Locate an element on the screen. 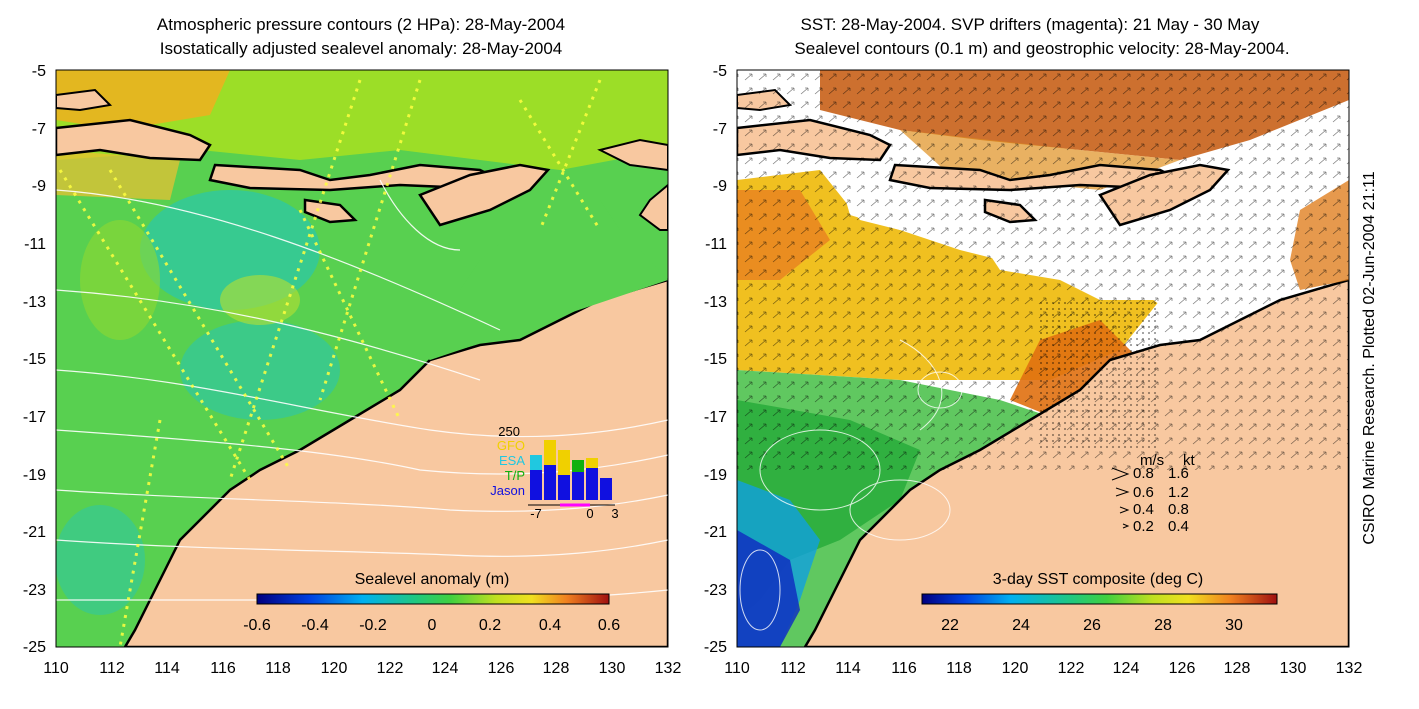 The height and width of the screenshot is (709, 1419). velocity-legend-kt: 0.8 is located at coordinates (1178, 509).